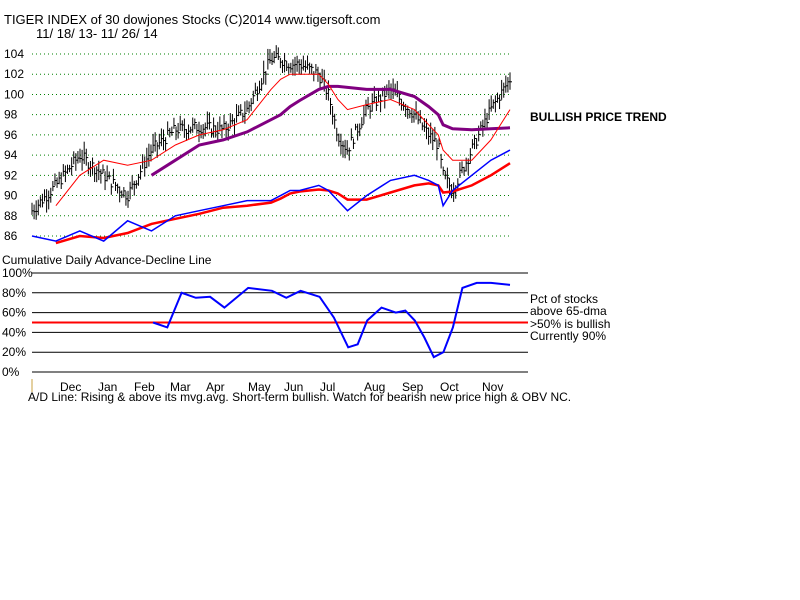  Describe the element at coordinates (17, 273) in the screenshot. I see `pct-y-tick-label: 100%` at that location.